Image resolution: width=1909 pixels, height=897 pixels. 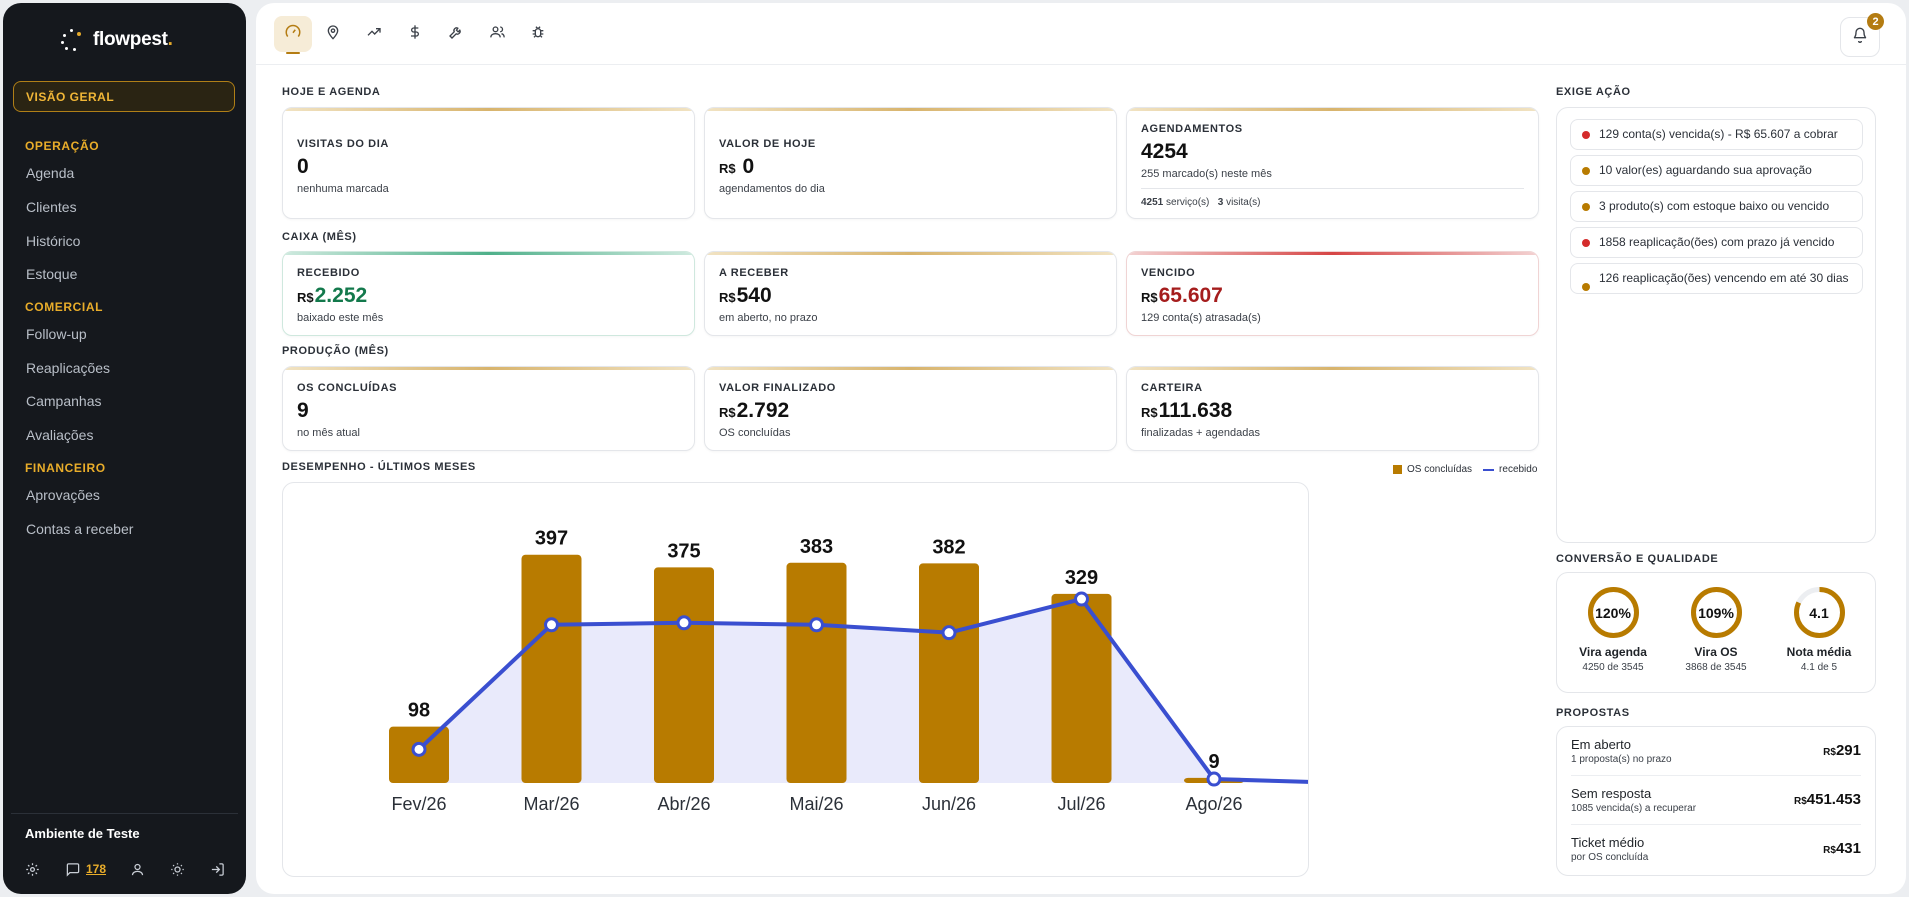 I want to click on trending-up-icon, so click(x=374, y=34).